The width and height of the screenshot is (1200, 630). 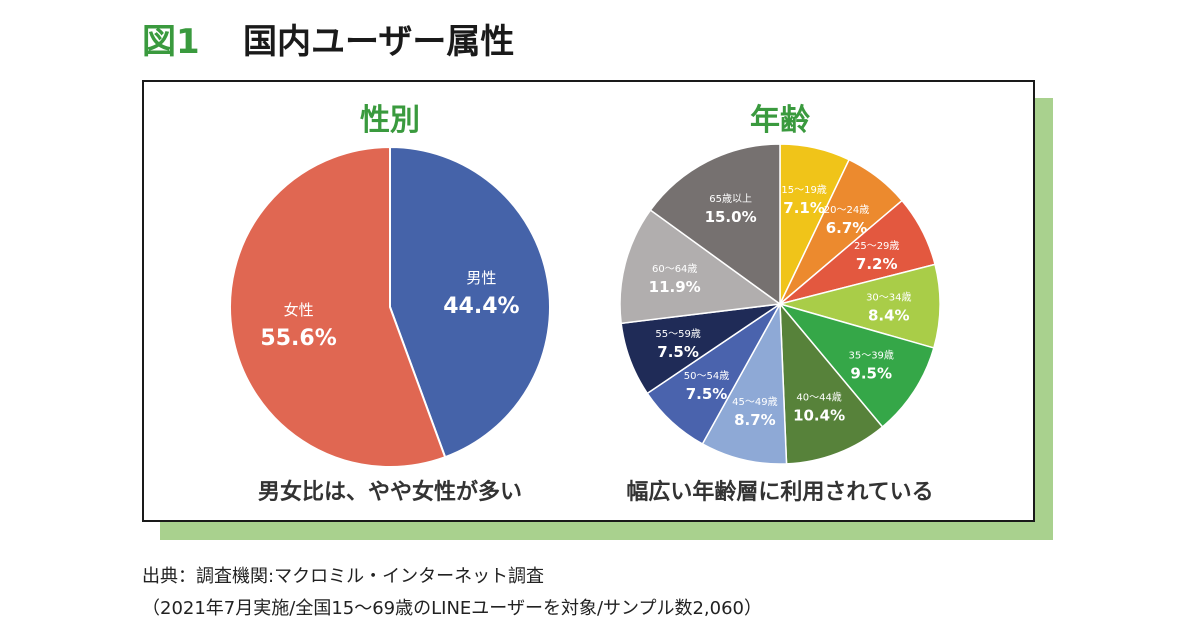 I want to click on age-slice-label-3: 30〜34歳, so click(x=888, y=298).